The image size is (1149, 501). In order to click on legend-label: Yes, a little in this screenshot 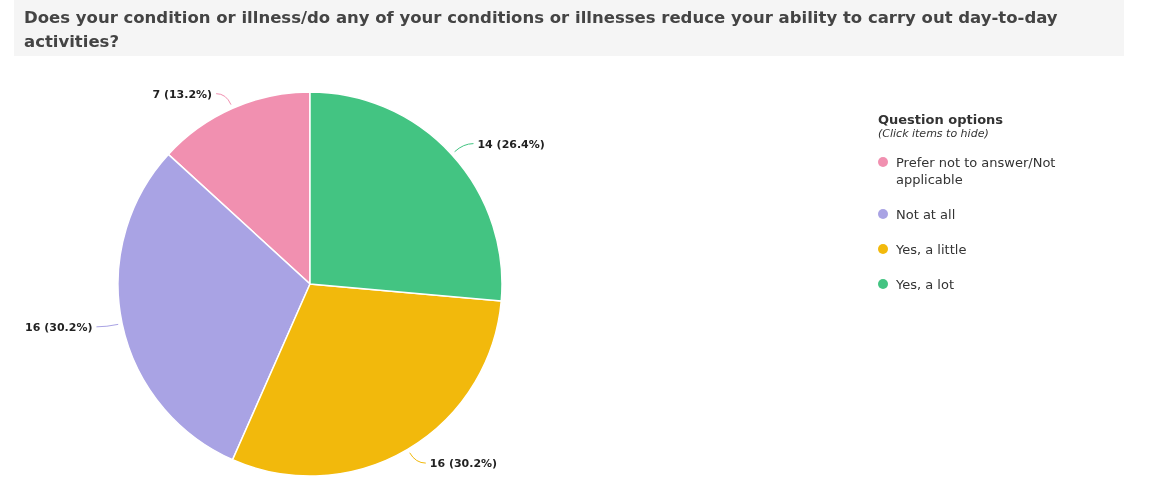, I will do `click(931, 249)`.